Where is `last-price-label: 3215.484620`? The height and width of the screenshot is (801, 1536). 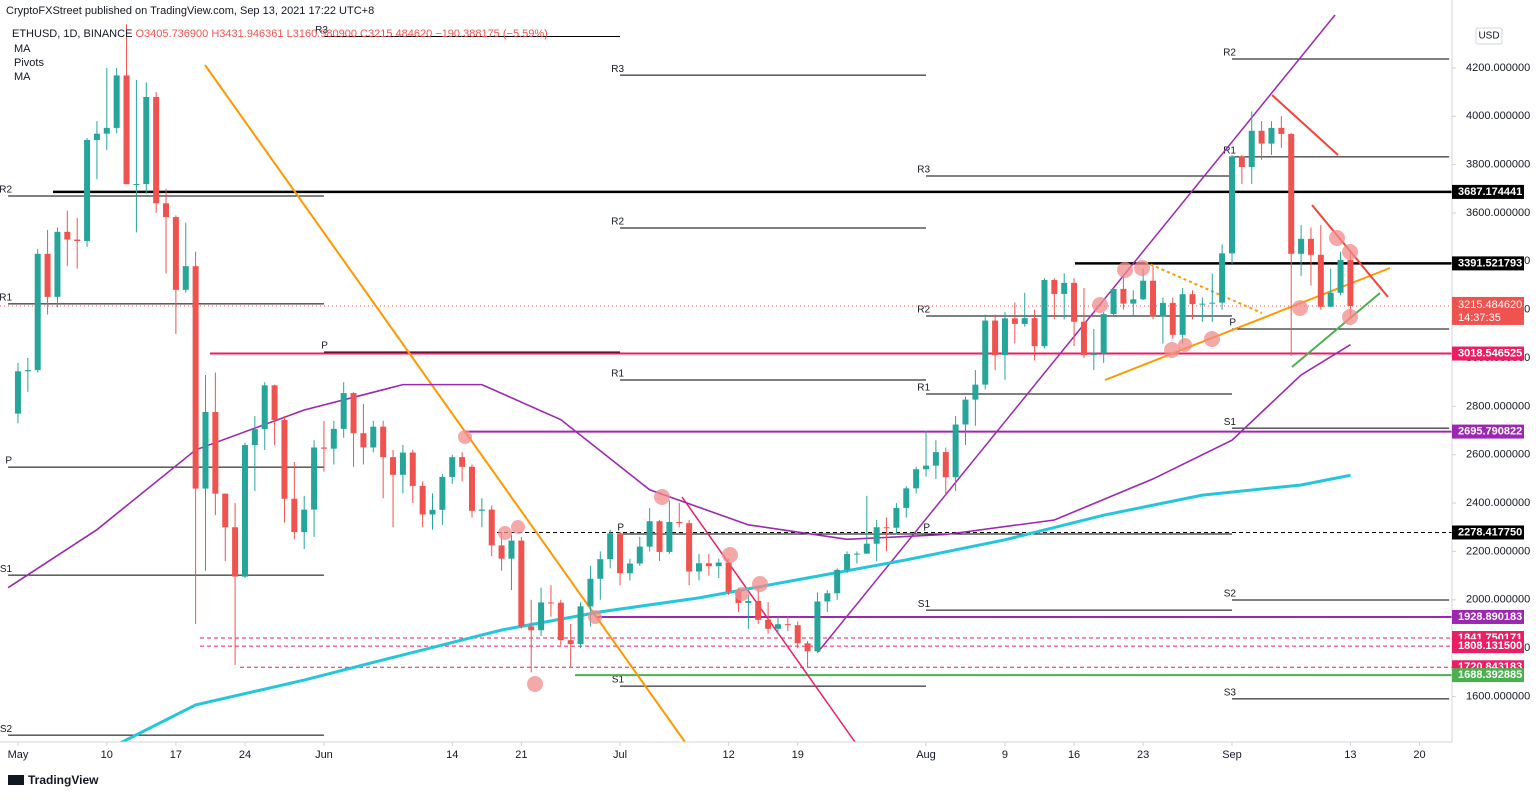
last-price-label: 3215.484620 is located at coordinates (1490, 305).